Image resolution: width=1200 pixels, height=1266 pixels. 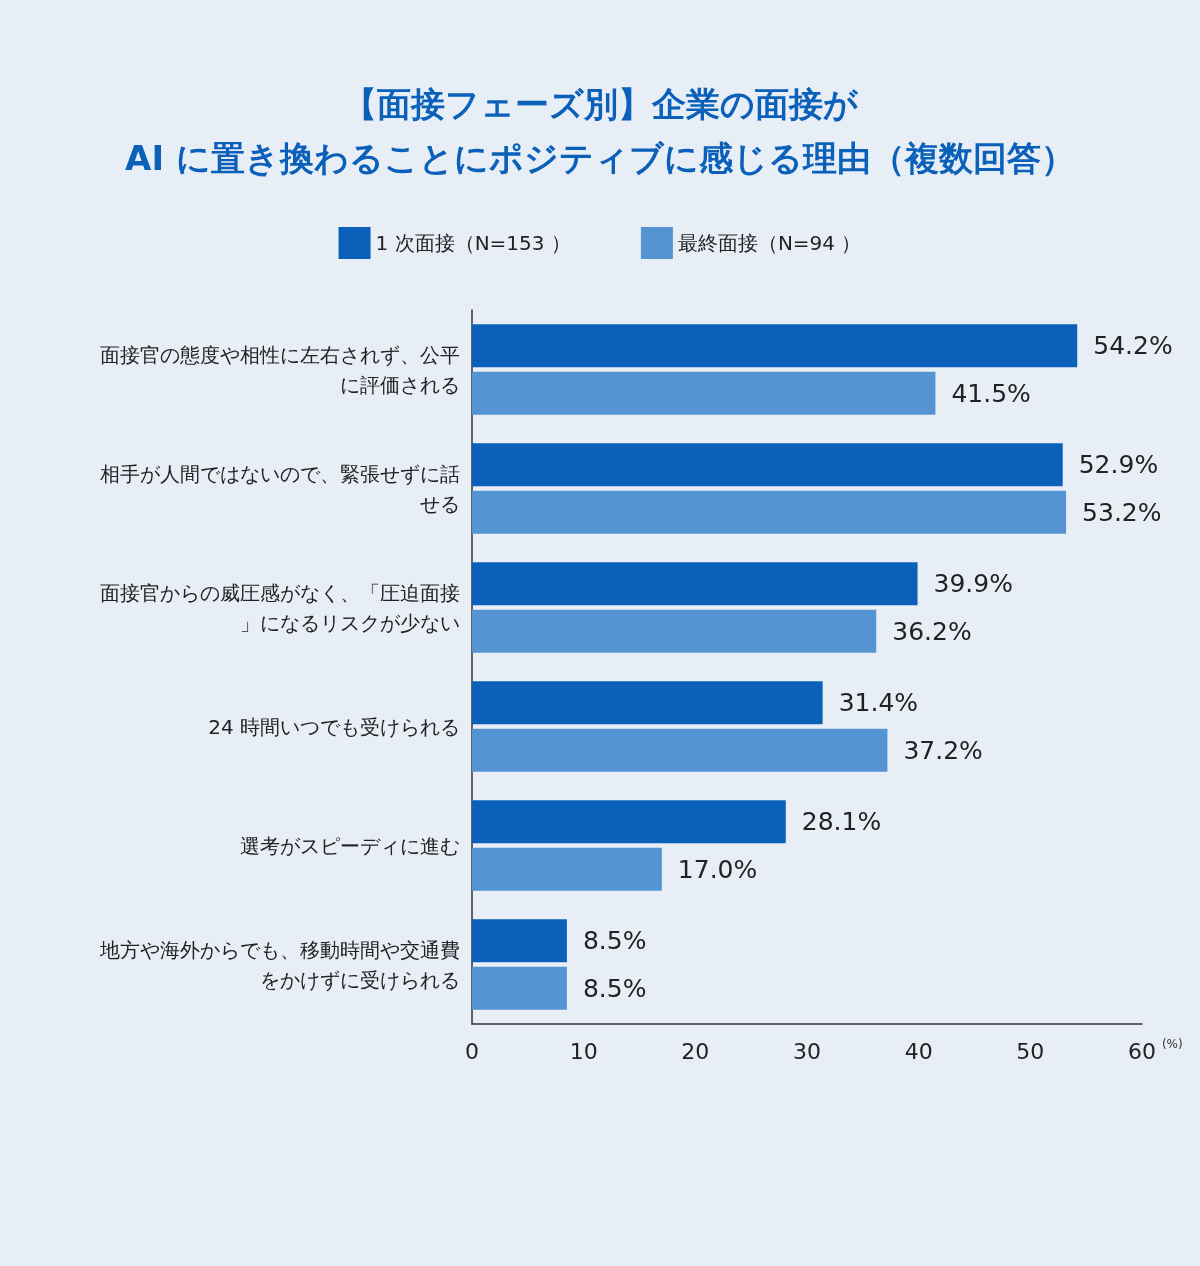 I want to click on y-tick-label: 相手が人間ではないので、緊張せずに話せる, so click(x=280, y=488).